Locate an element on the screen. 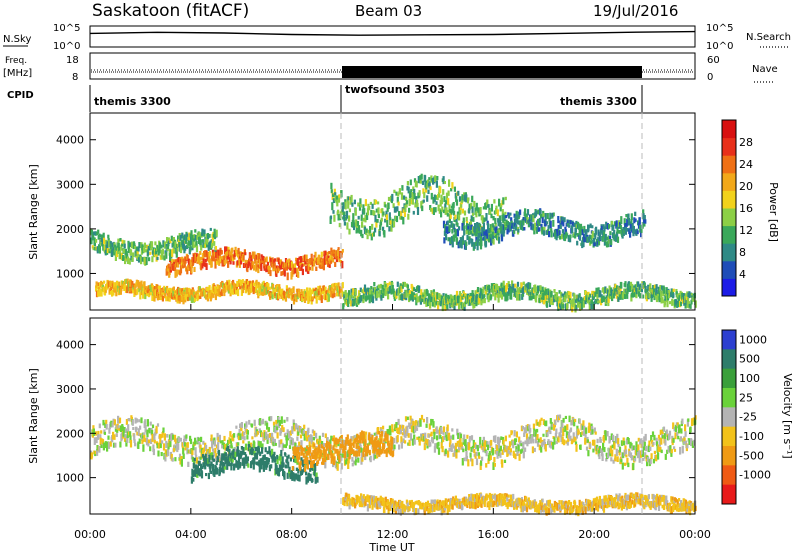  power-cbar-swatch is located at coordinates (729, 217).